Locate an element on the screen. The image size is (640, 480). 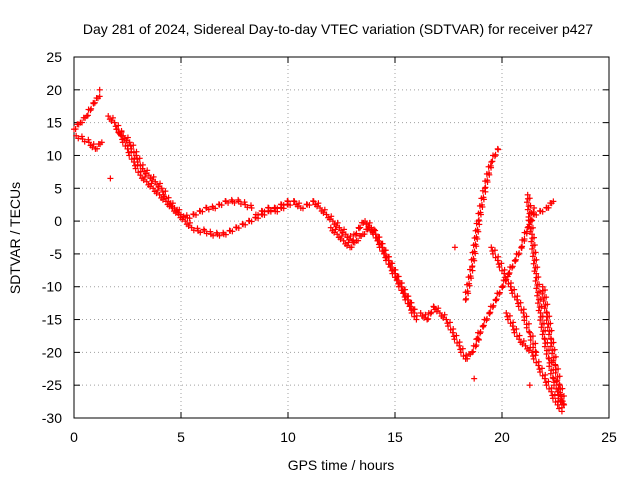
y-tick-label: 0 is located at coordinates (58, 221).